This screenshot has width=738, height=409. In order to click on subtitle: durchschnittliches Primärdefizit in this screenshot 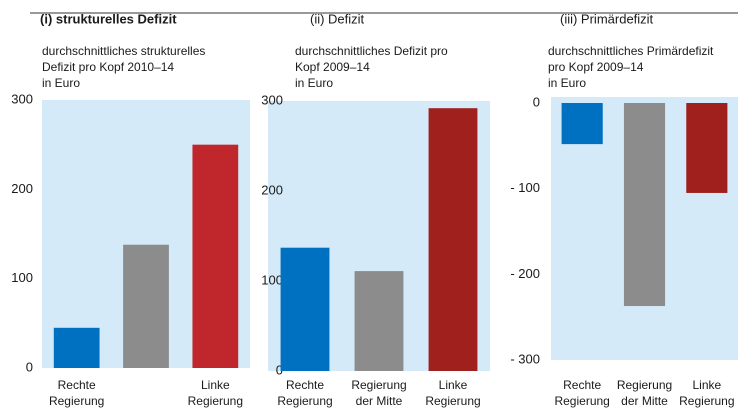, I will do `click(631, 51)`.